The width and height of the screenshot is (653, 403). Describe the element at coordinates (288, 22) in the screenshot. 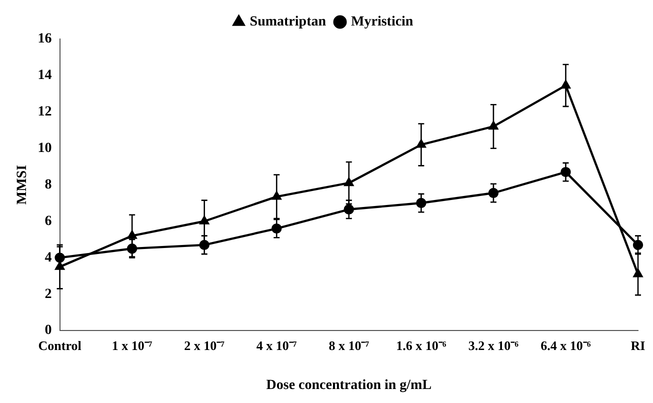

I see `legend-label: Sumatriptan` at that location.